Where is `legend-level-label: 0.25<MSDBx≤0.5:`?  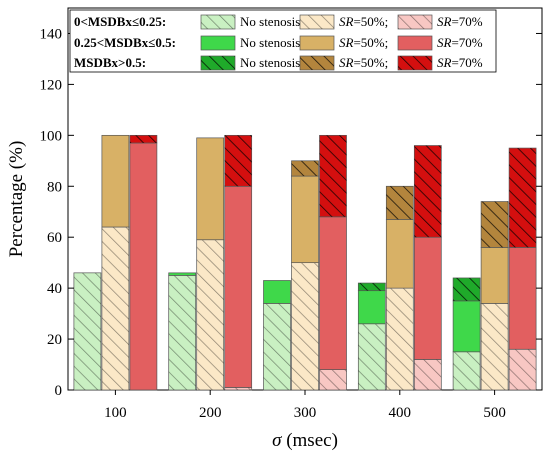
legend-level-label: 0.25<MSDBx≤0.5: is located at coordinates (125, 42).